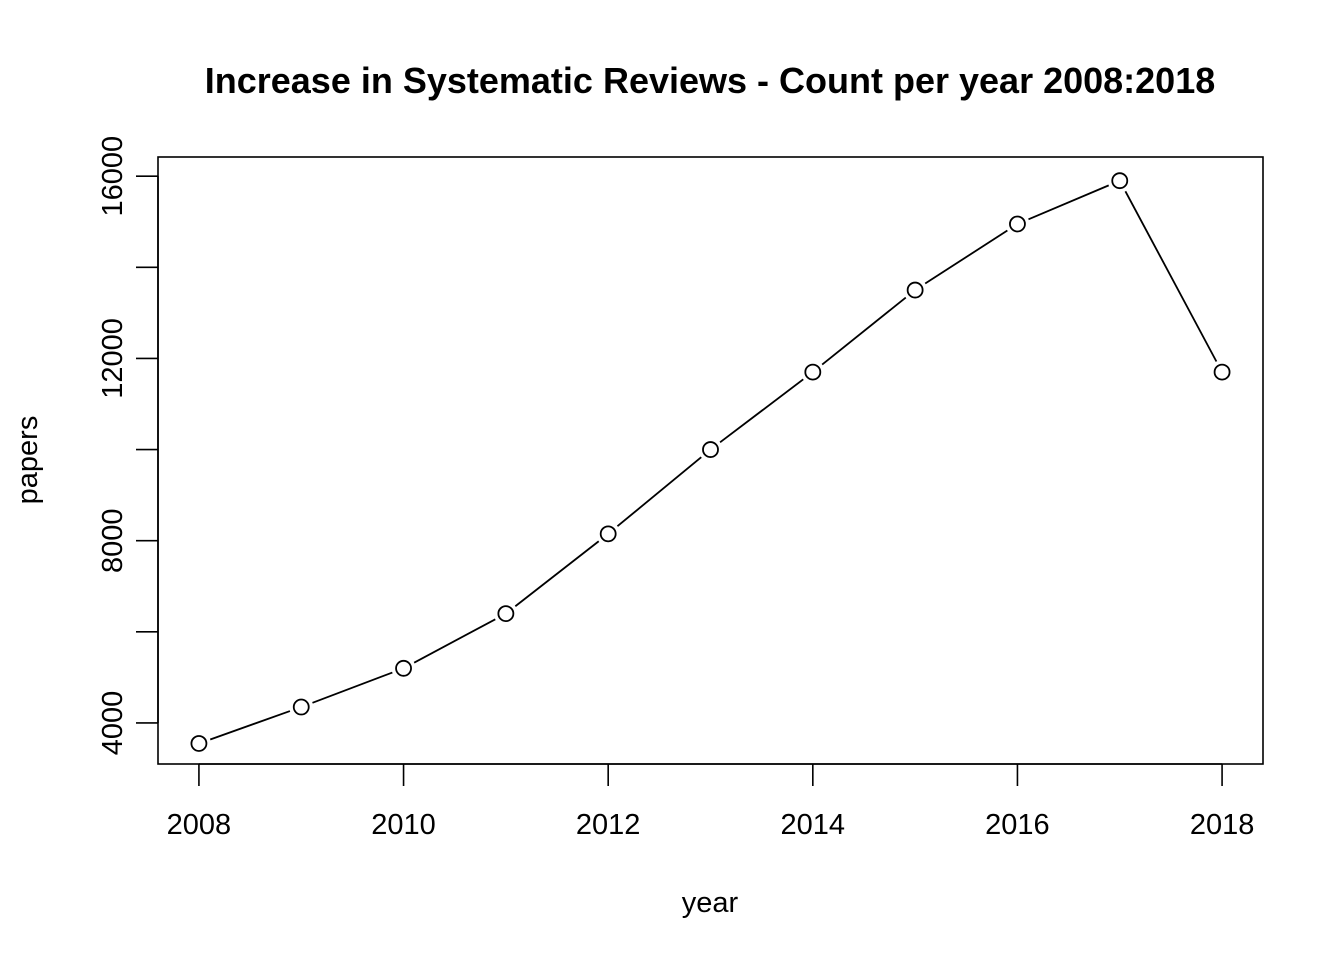 This screenshot has height=960, width=1344. I want to click on data-point-2012, so click(608, 534).